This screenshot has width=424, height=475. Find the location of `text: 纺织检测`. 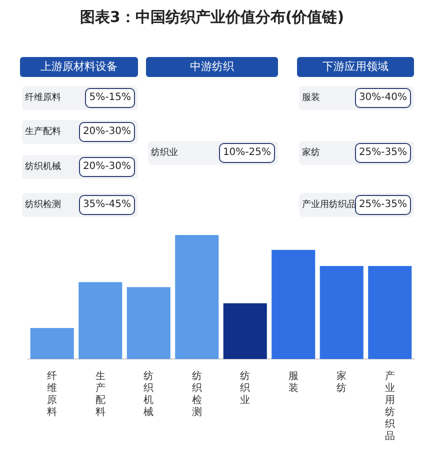

text: 纺织检测 is located at coordinates (43, 205).